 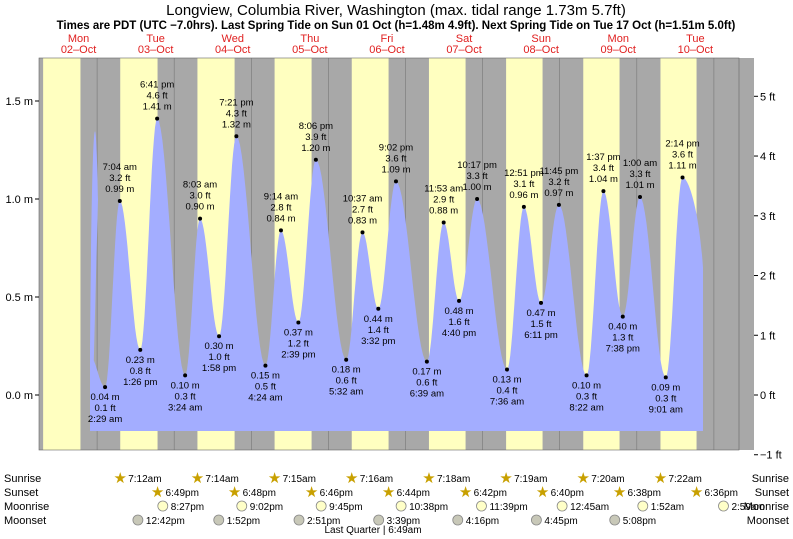 I want to click on sunset-time: 6:48pm, so click(x=259, y=493).